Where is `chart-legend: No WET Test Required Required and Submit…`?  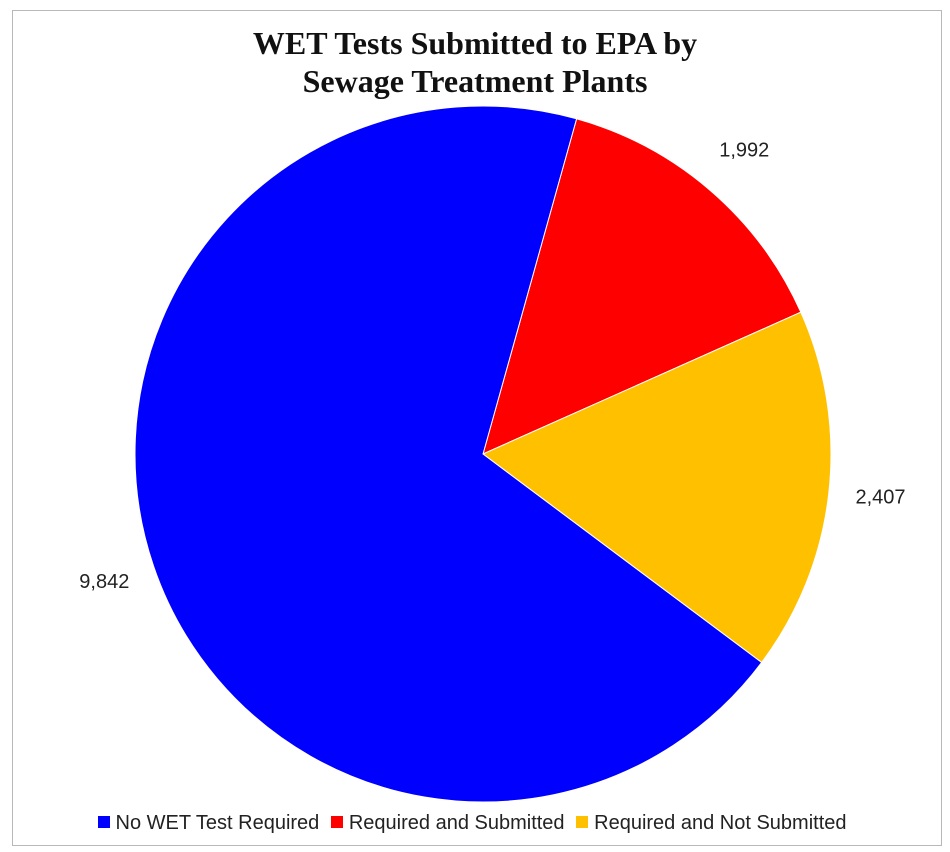 chart-legend: No WET Test Required Required and Submit… is located at coordinates (475, 823).